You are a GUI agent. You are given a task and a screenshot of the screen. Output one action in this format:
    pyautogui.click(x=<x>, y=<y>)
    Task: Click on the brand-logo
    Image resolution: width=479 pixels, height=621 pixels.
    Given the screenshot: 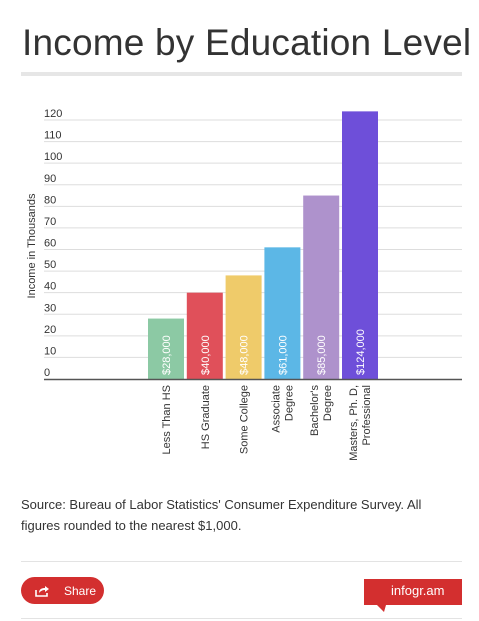 What is the action you would take?
    pyautogui.click(x=413, y=594)
    